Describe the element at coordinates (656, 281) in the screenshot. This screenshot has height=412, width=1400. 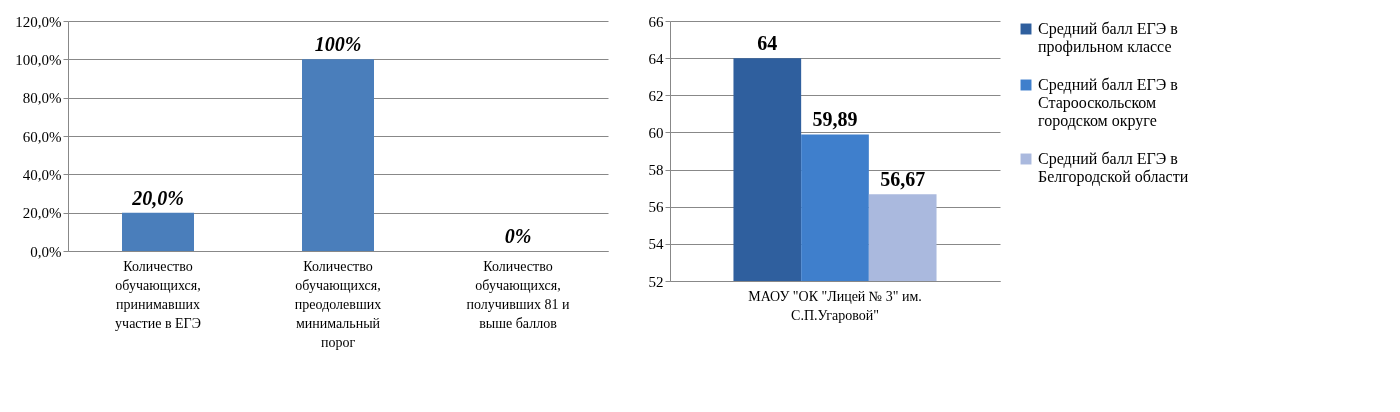
I see `y-tick-label: 52` at that location.